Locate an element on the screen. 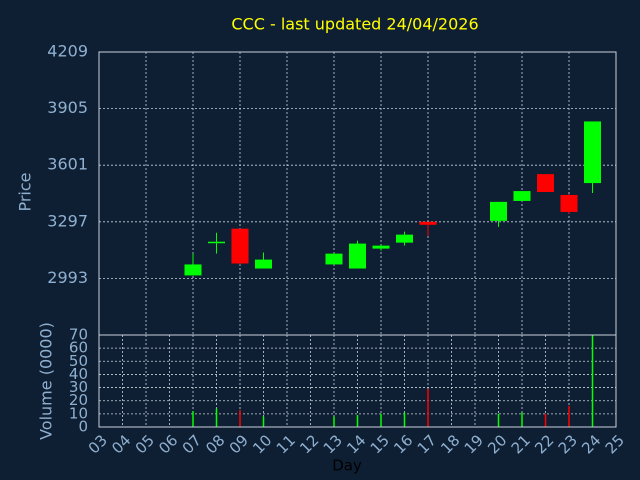 The image size is (640, 480). y-tick-label: 70 is located at coordinates (78, 335).